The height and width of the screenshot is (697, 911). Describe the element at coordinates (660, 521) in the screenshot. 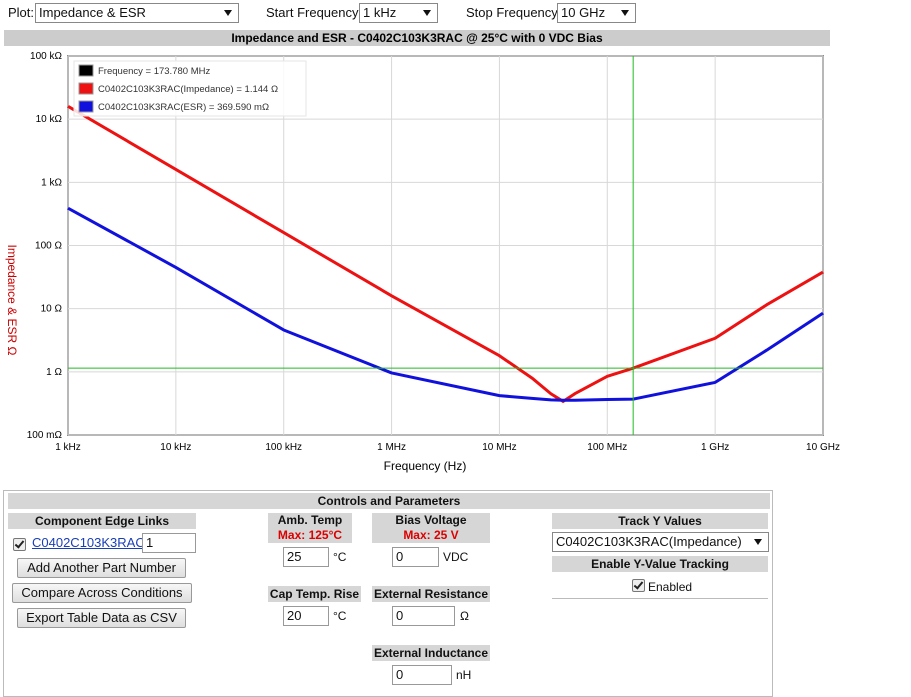

I see `track-header: Track Y Values` at that location.